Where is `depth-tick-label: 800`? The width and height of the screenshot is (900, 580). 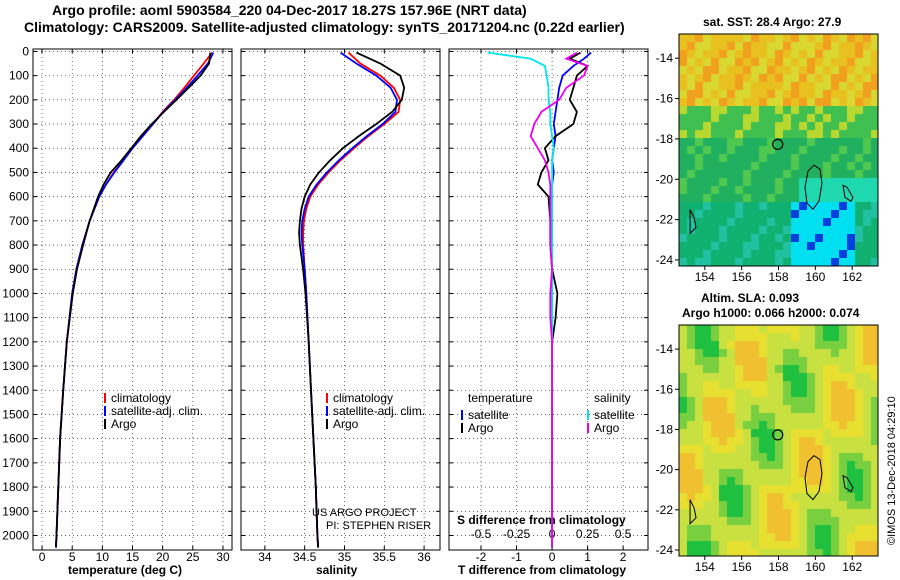
depth-tick-label: 800 is located at coordinates (19, 245).